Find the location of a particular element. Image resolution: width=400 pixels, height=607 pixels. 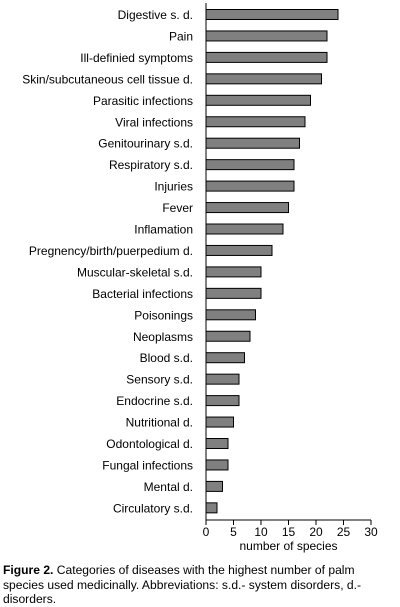

category-label: Genitourinary s.d. is located at coordinates (145, 144).